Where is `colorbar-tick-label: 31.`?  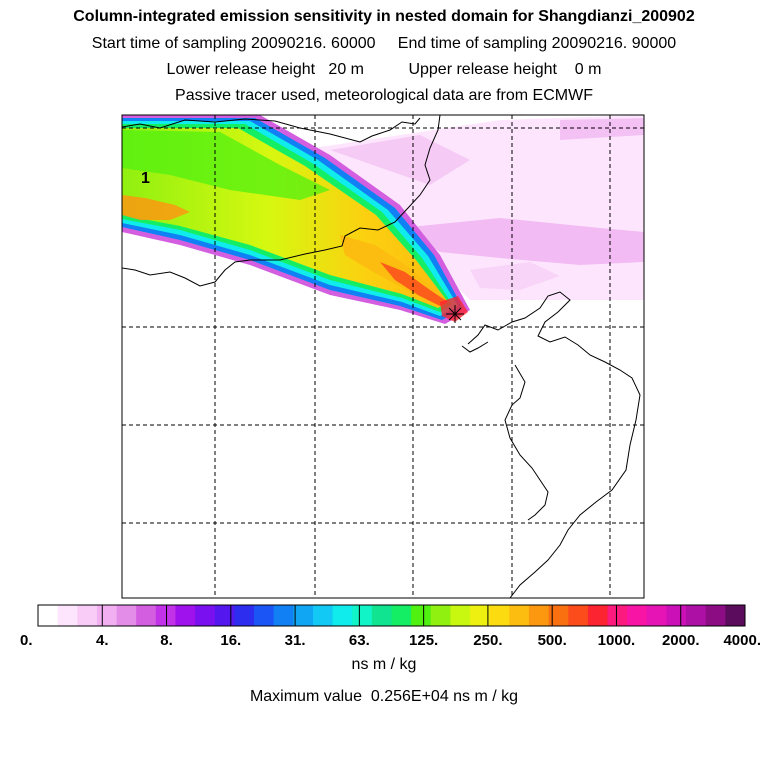
colorbar-tick-label: 31. is located at coordinates (295, 640).